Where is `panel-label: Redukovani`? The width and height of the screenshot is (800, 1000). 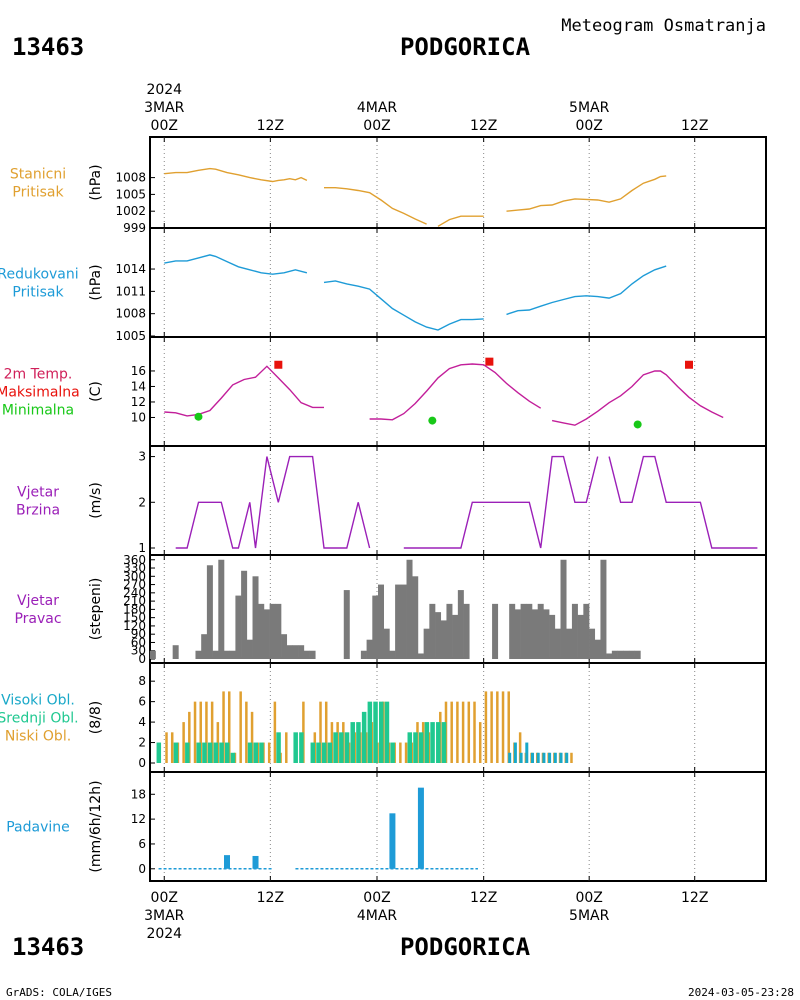 panel-label: Redukovani is located at coordinates (39, 275).